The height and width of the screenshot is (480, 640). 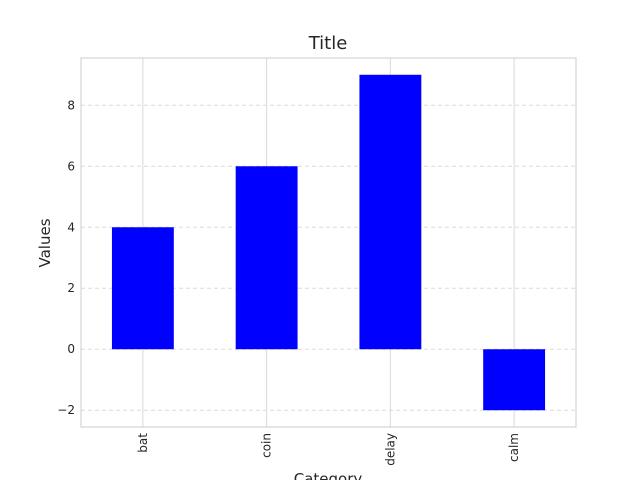 What do you see at coordinates (66, 410) in the screenshot?
I see `y-tick-label: −2` at bounding box center [66, 410].